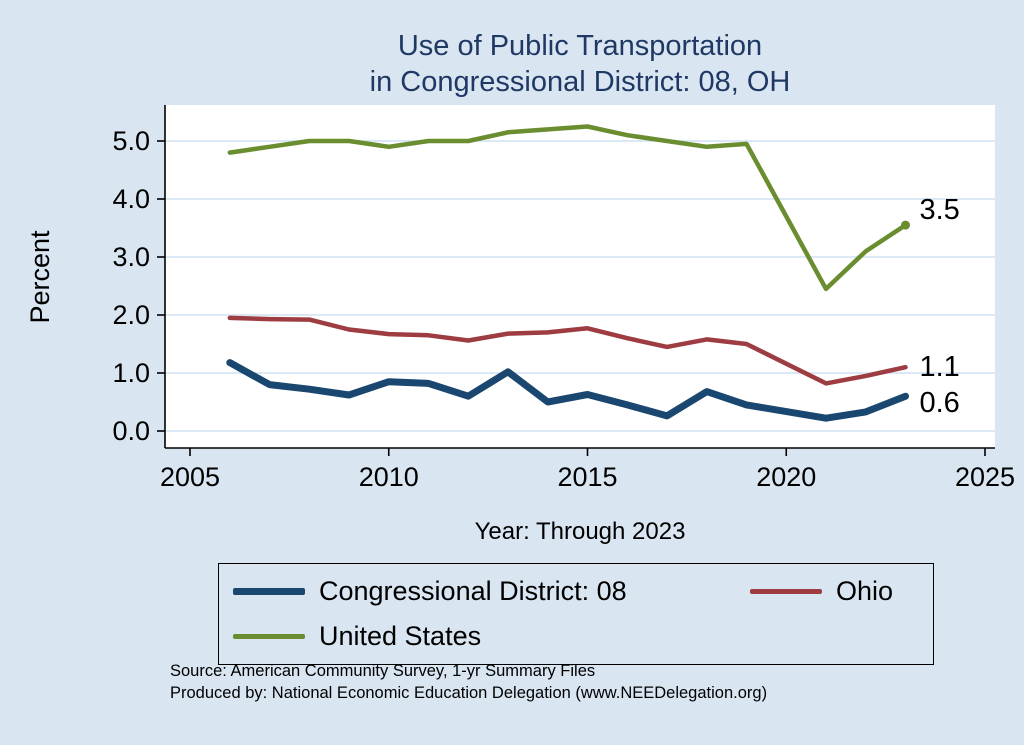 The image size is (1024, 745). What do you see at coordinates (940, 210) in the screenshot?
I see `series-end-label-united-states: 3.5` at bounding box center [940, 210].